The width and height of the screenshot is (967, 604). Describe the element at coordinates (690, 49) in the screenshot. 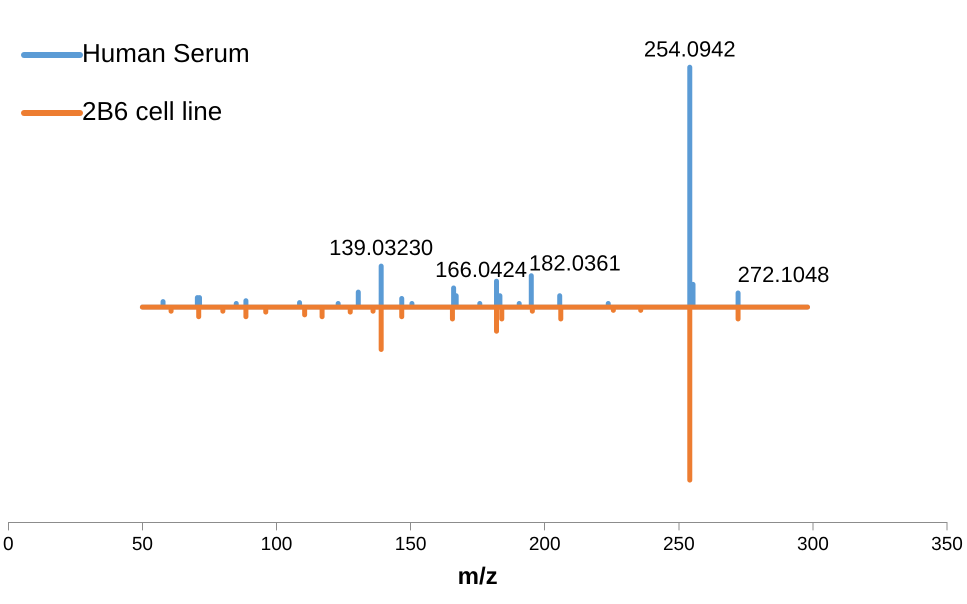

I see `annotation: 254.0942` at that location.